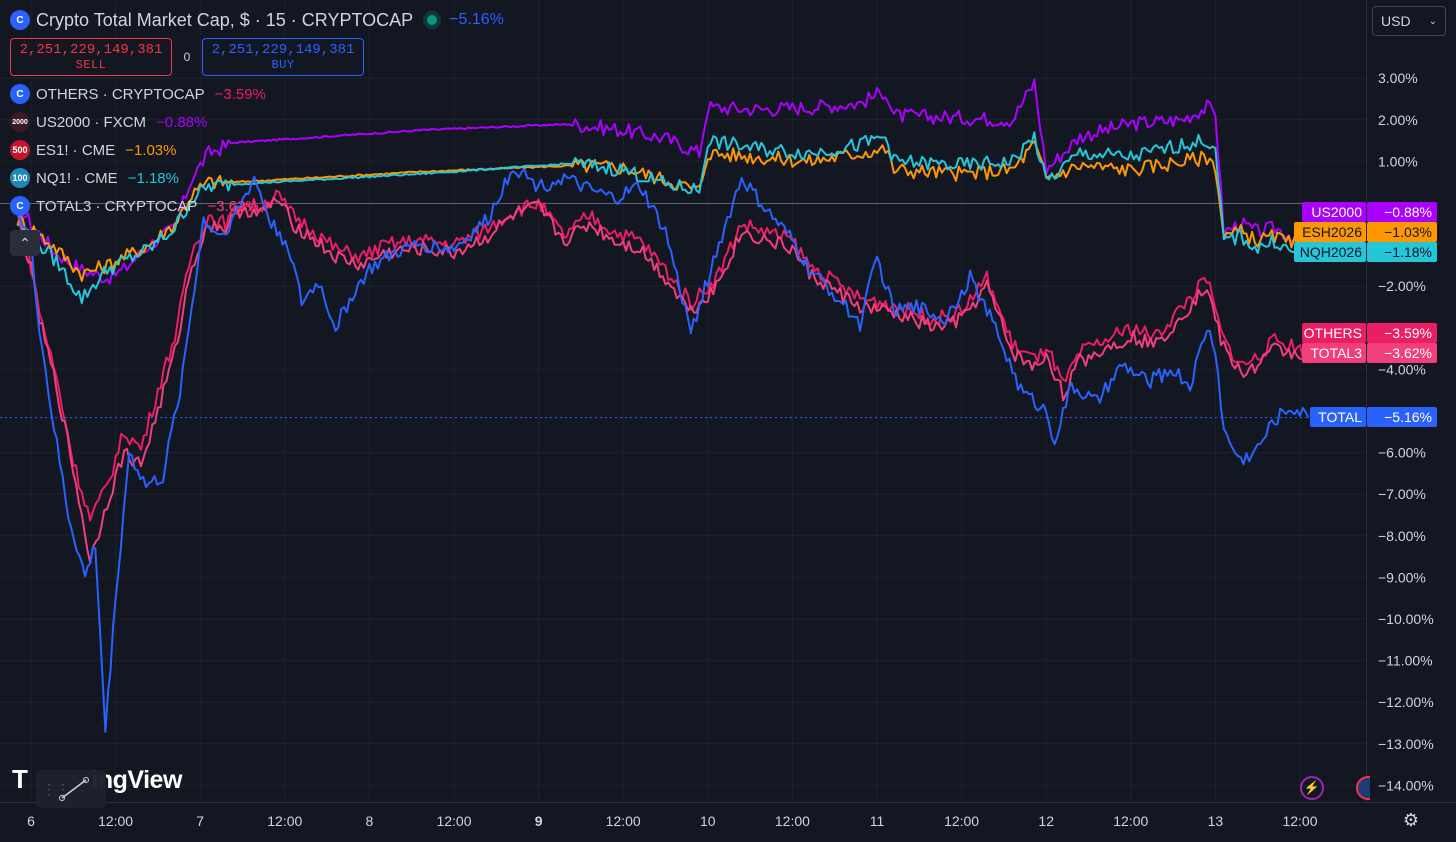 This screenshot has width=1456, height=842. I want to click on sell-button: 2,251,229,149,381 SELL, so click(91, 57).